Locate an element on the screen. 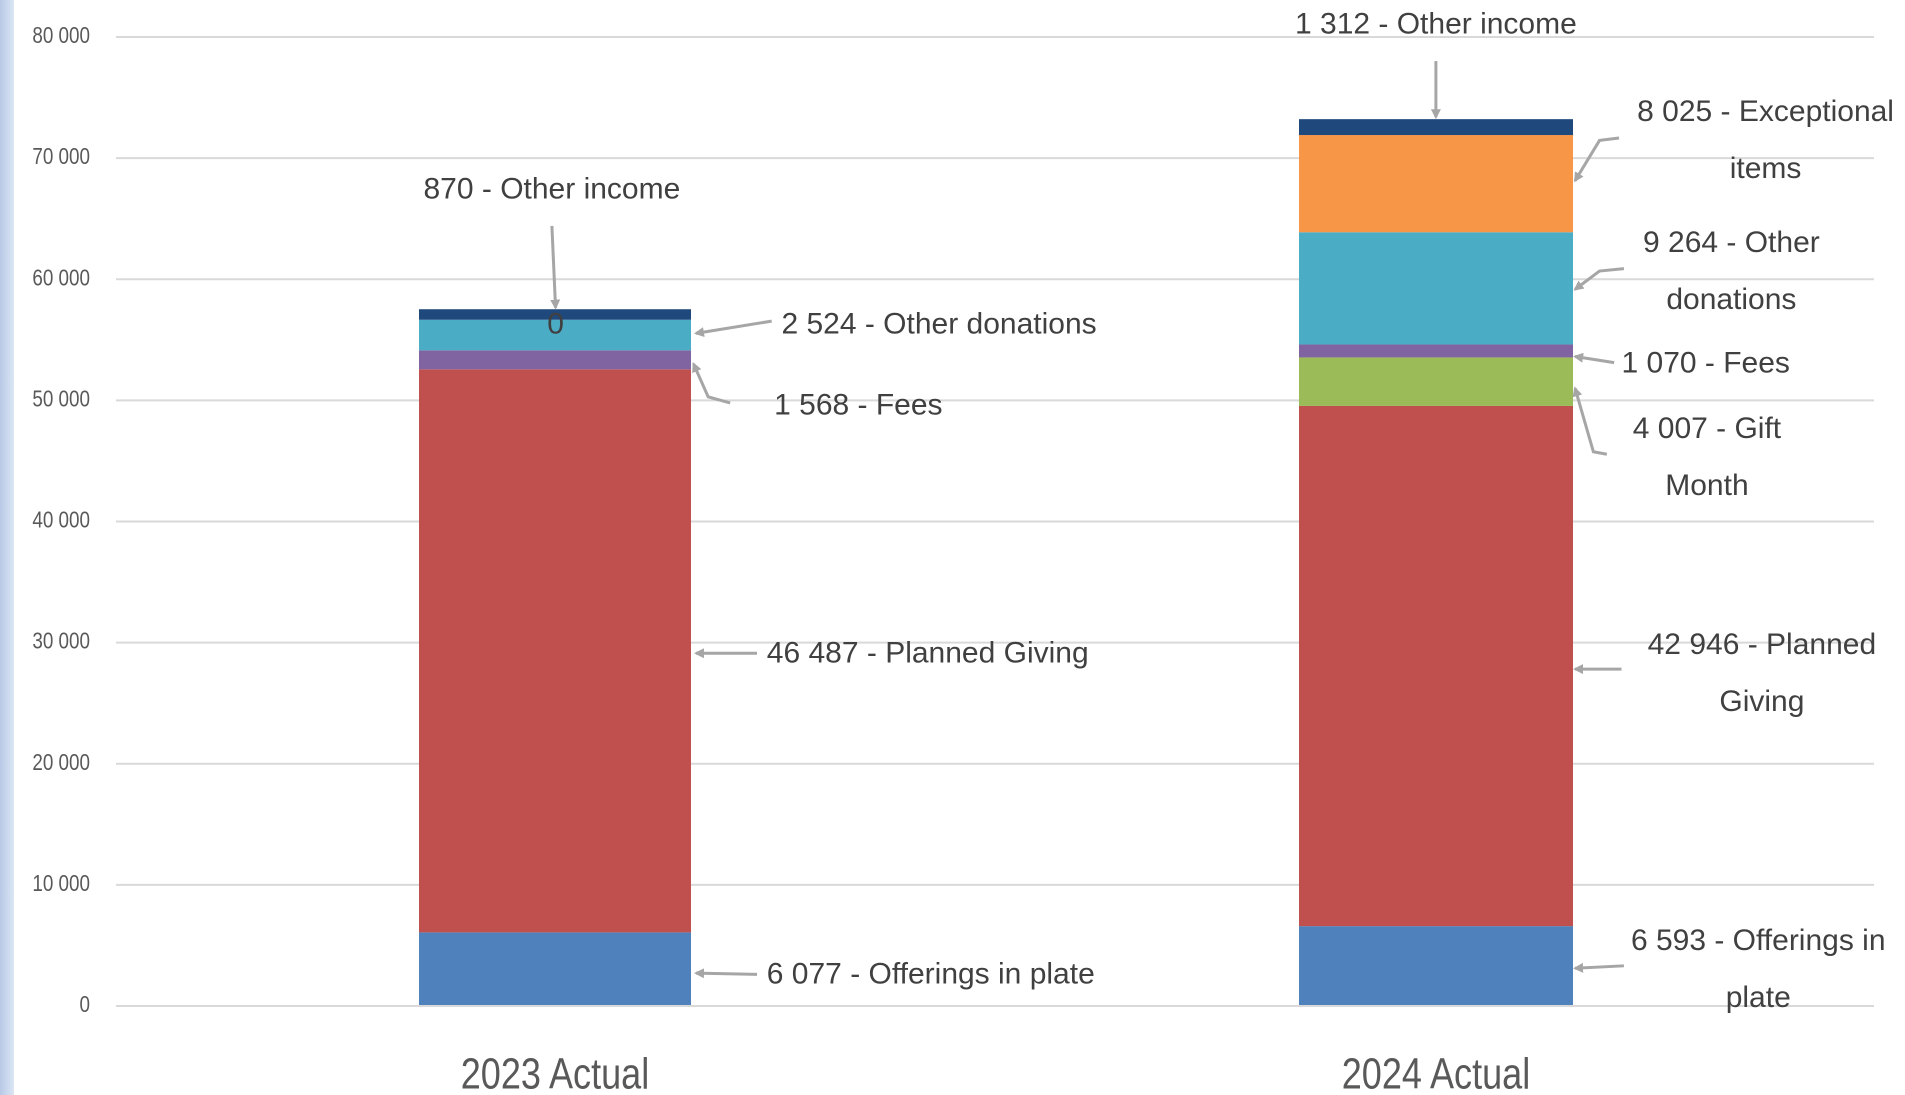  data-label: 46 487 - Planned Giving is located at coordinates (927, 653).